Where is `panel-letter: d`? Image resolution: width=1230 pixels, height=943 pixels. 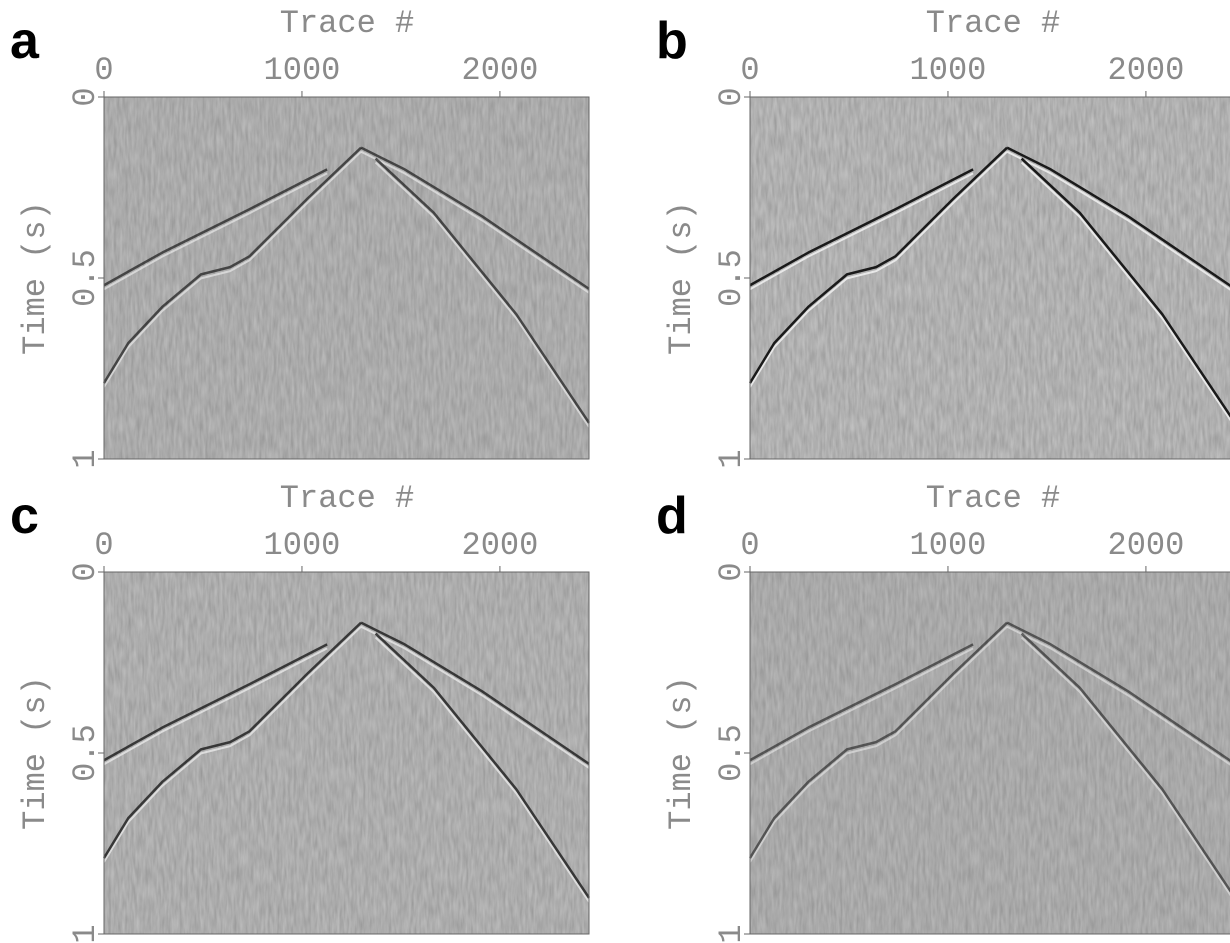
panel-letter: d is located at coordinates (672, 516).